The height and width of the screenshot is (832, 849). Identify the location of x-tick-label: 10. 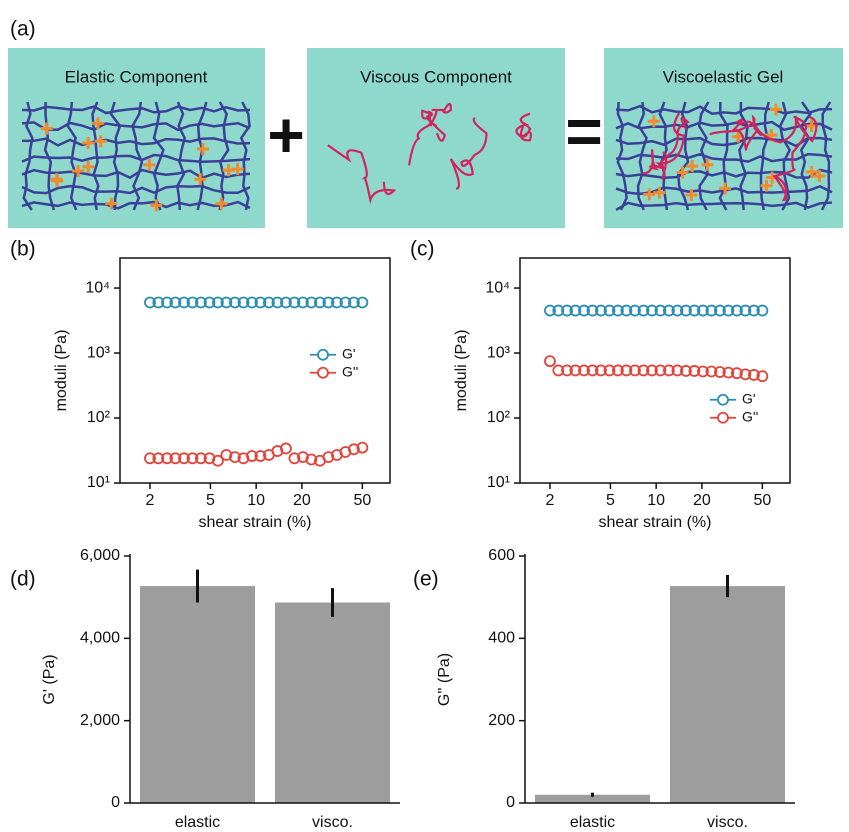
(256, 500).